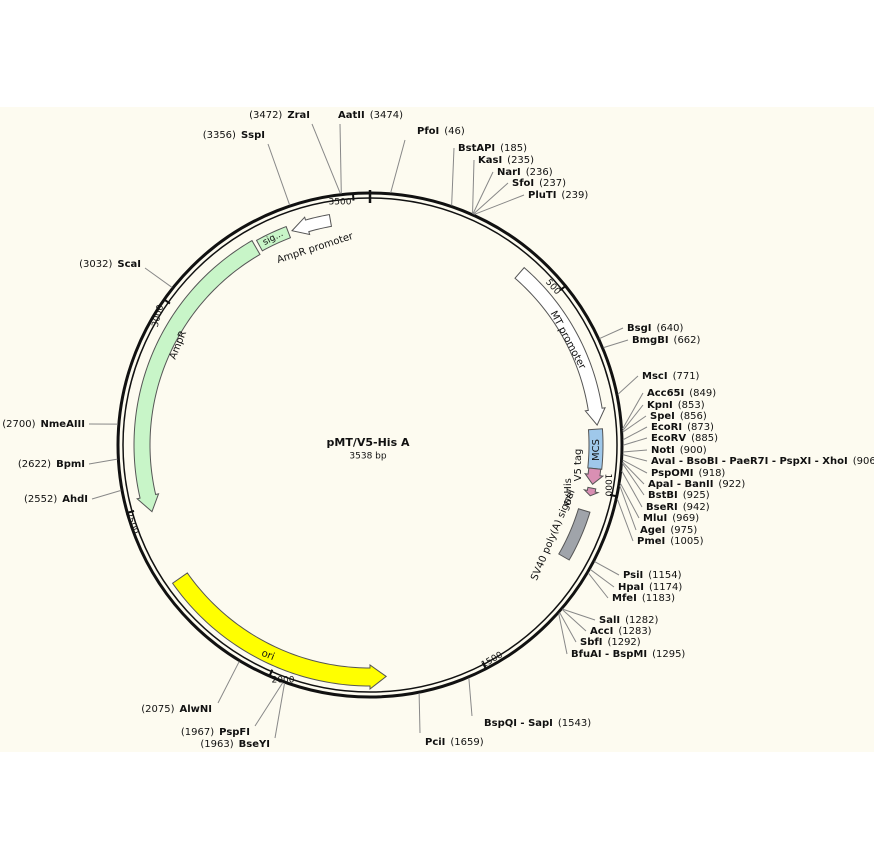 This screenshot has height=860, width=874. Describe the element at coordinates (574, 195) in the screenshot. I see `site-position: (239)` at that location.